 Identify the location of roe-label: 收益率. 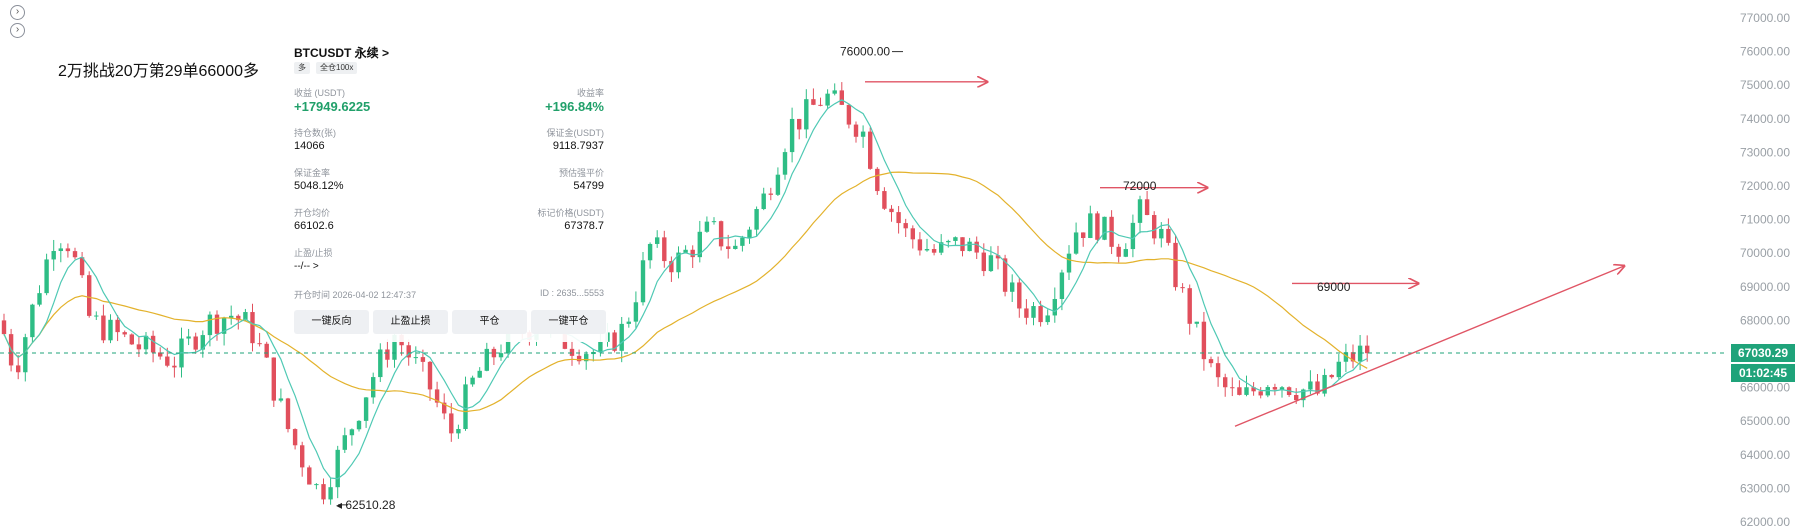
(590, 93).